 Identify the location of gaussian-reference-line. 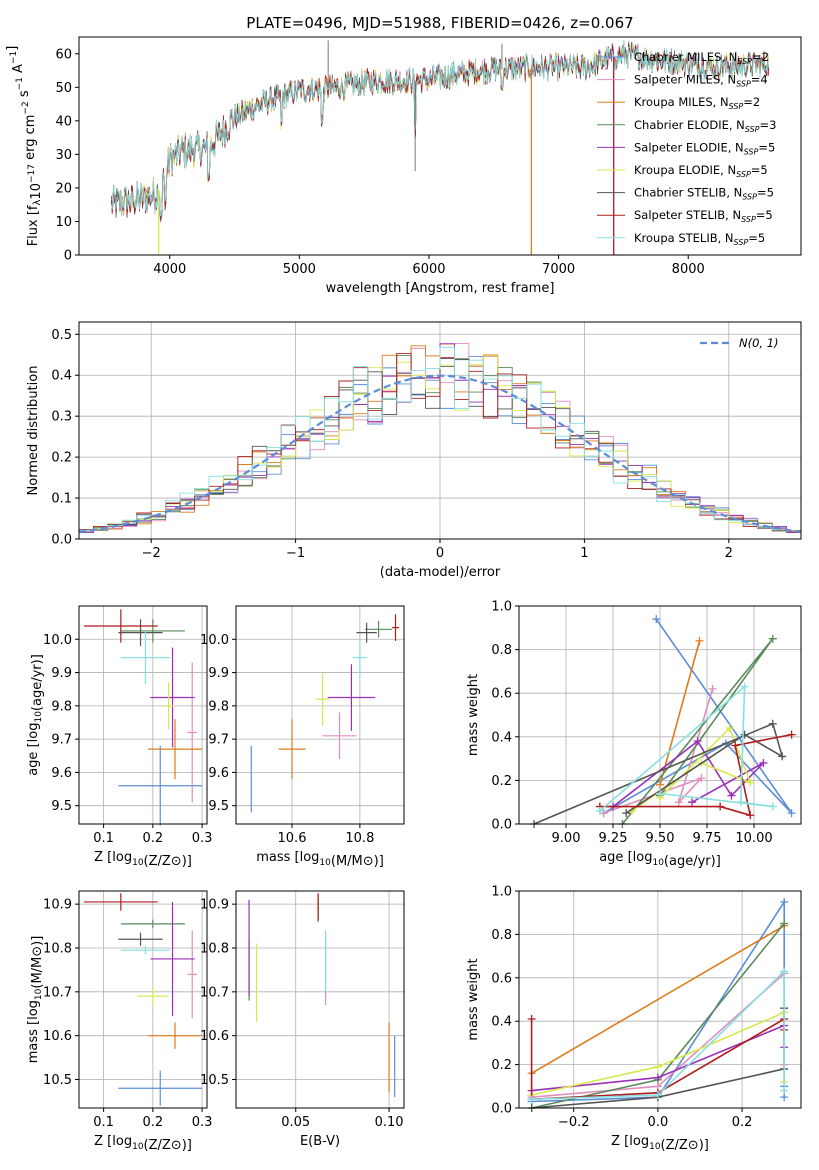
(440, 453).